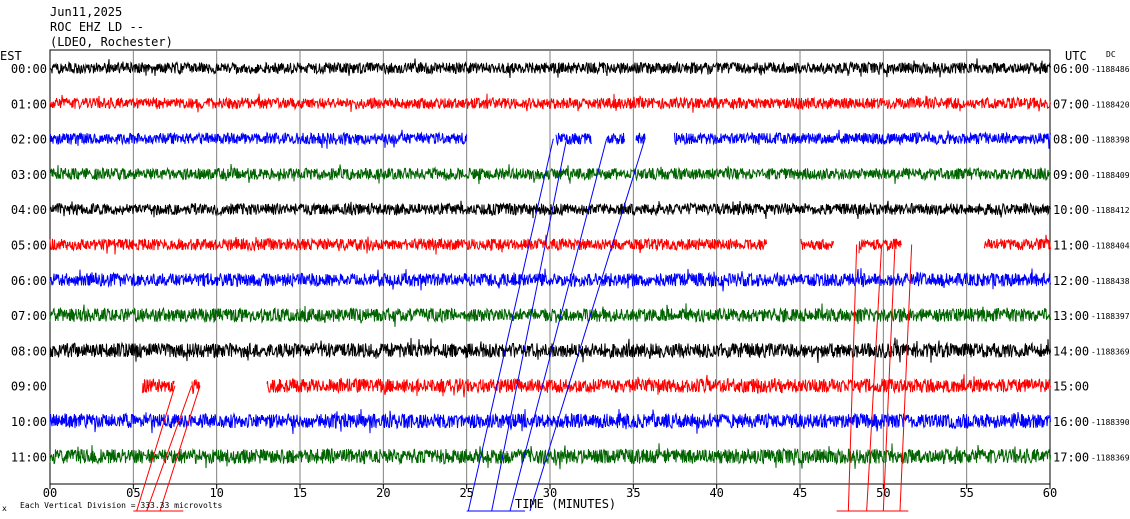  What do you see at coordinates (1071, 316) in the screenshot?
I see `utc-label: 13:00` at bounding box center [1071, 316].